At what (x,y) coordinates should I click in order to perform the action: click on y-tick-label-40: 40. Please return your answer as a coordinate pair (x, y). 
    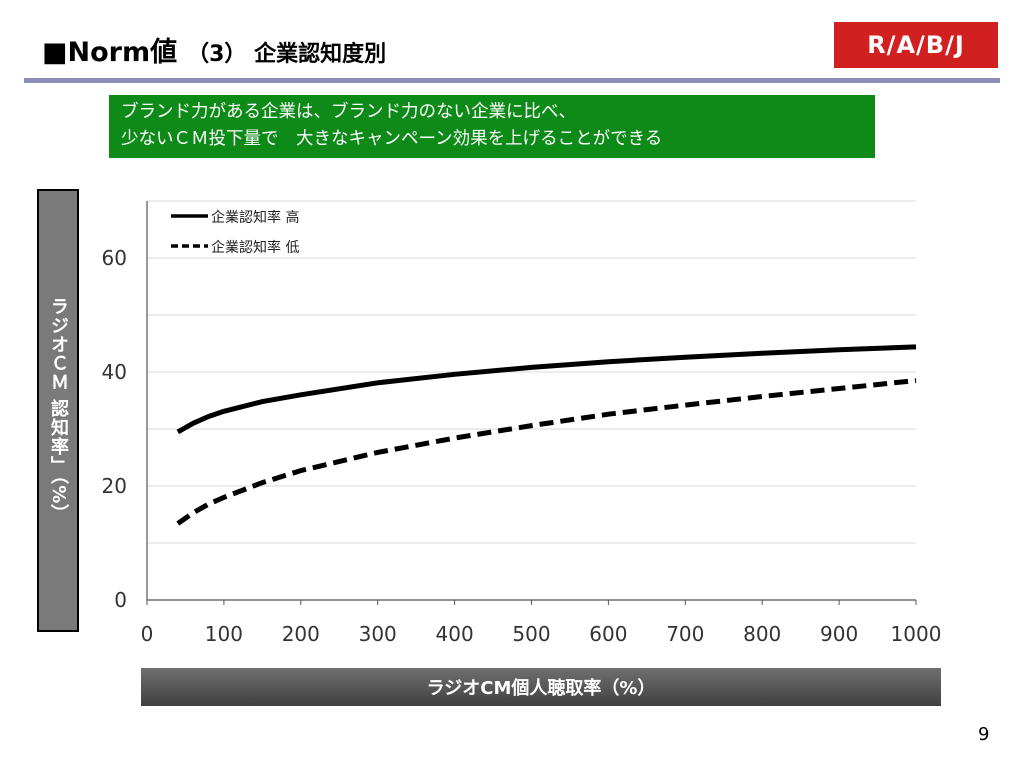
    Looking at the image, I should click on (114, 372).